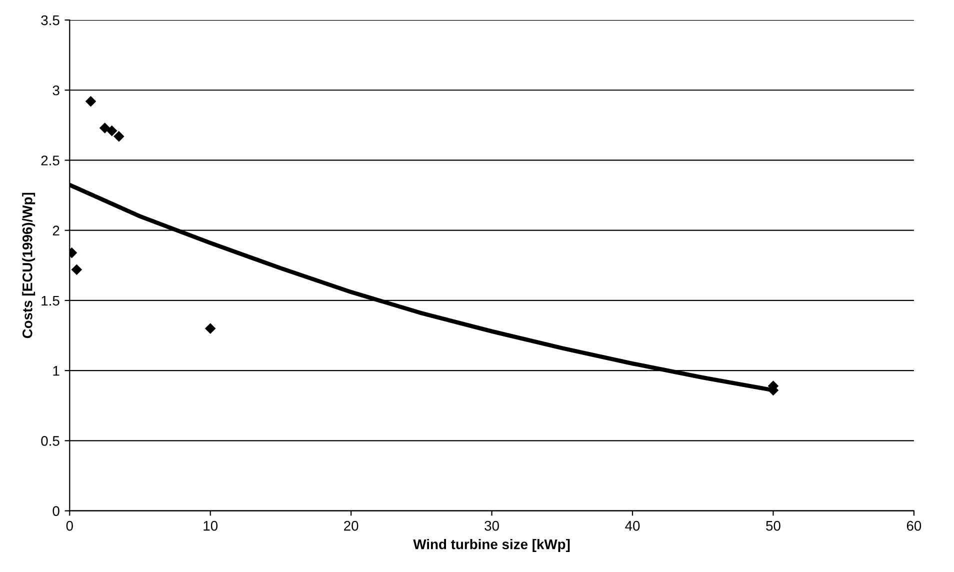 This screenshot has height=572, width=954. Describe the element at coordinates (50, 20) in the screenshot. I see `y-tick-label: 3.5` at that location.